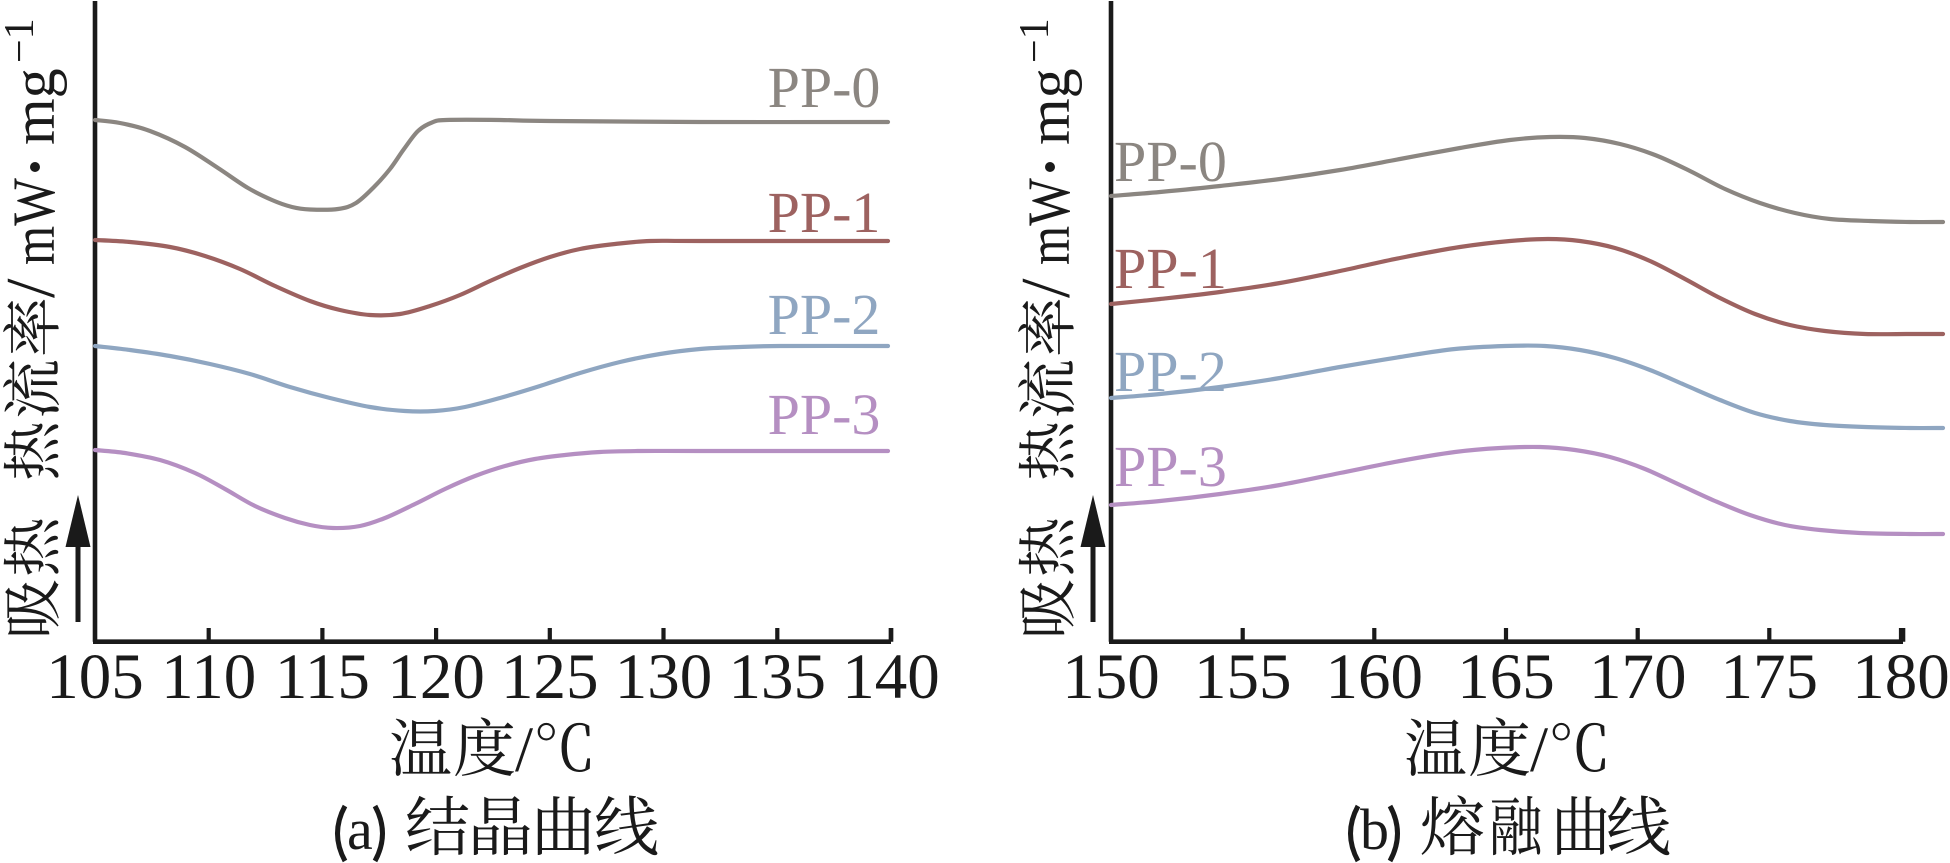 This screenshot has height=863, width=1950. I want to click on svg-text: 130, so click(664, 677).